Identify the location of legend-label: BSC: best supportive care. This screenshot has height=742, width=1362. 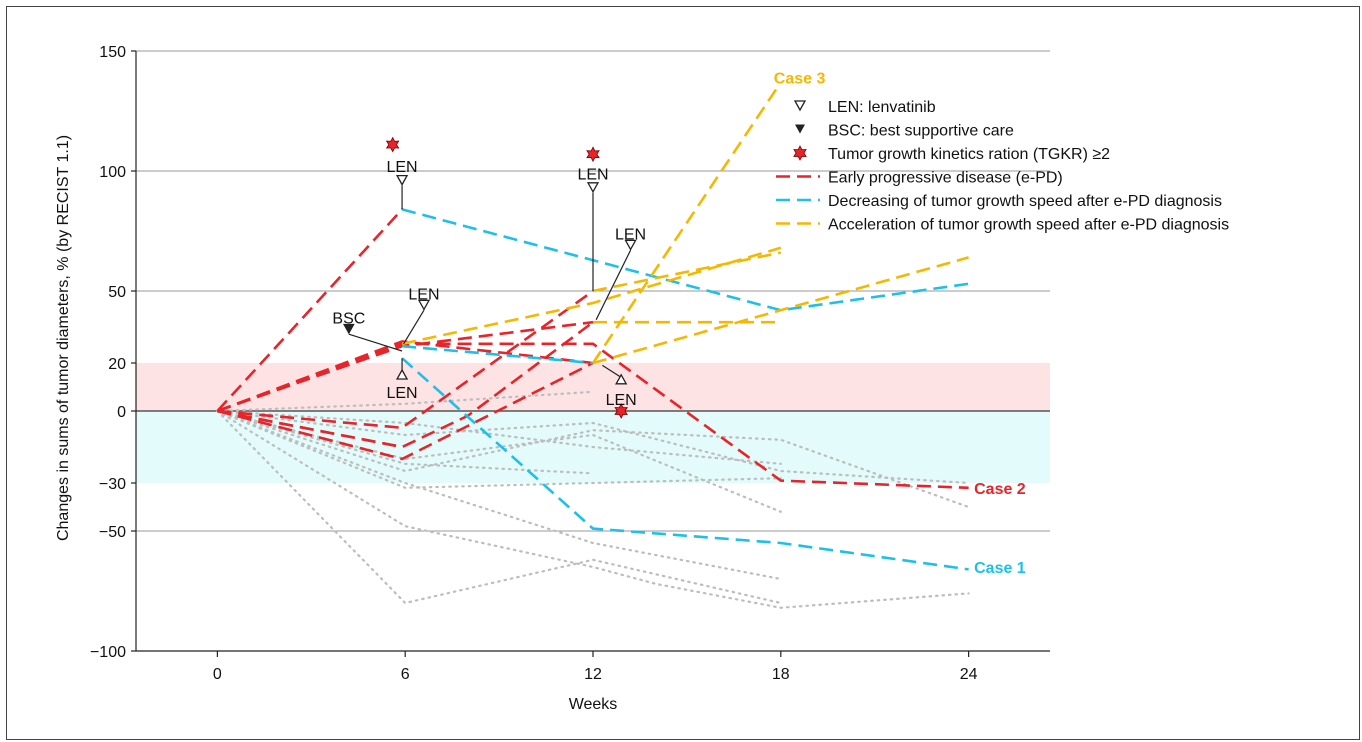
(921, 131).